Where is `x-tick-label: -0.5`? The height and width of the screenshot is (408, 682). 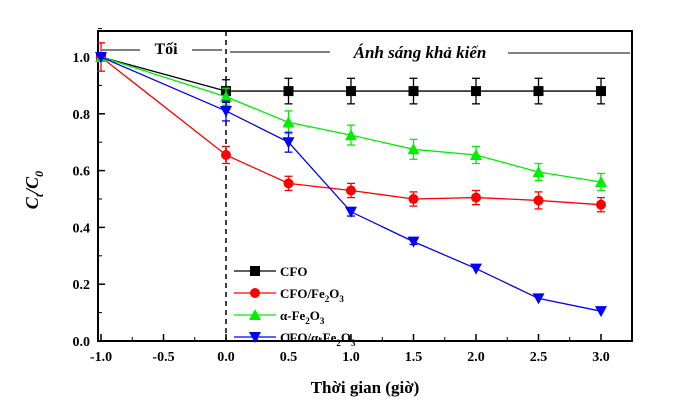
x-tick-label: -0.5 is located at coordinates (163, 357).